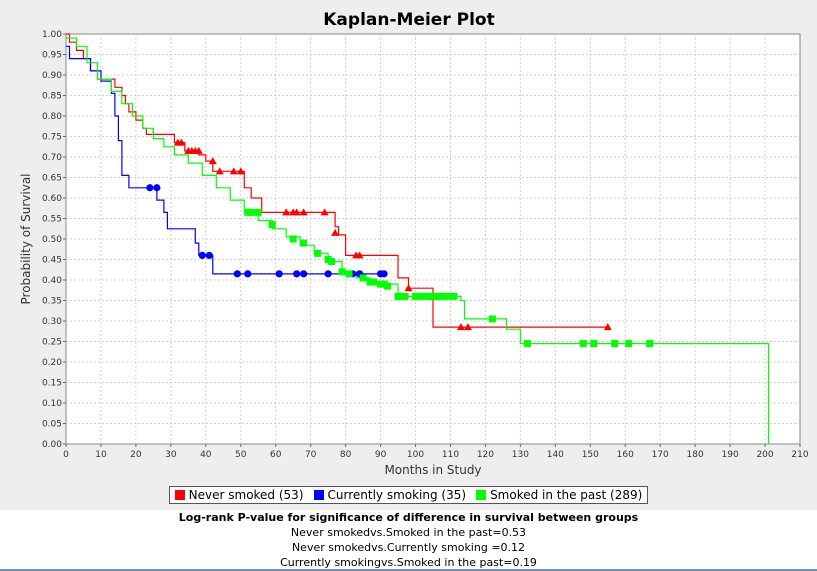  What do you see at coordinates (555, 455) in the screenshot?
I see `x-tick-label: 140` at bounding box center [555, 455].